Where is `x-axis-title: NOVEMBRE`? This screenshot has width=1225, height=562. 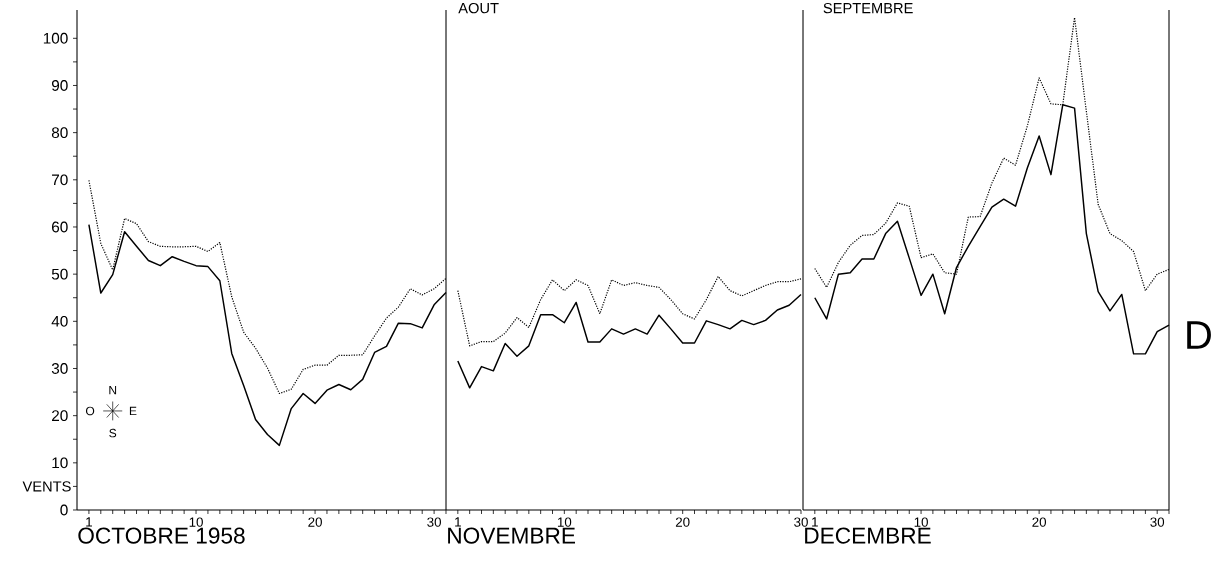 x-axis-title: NOVEMBRE is located at coordinates (512, 535).